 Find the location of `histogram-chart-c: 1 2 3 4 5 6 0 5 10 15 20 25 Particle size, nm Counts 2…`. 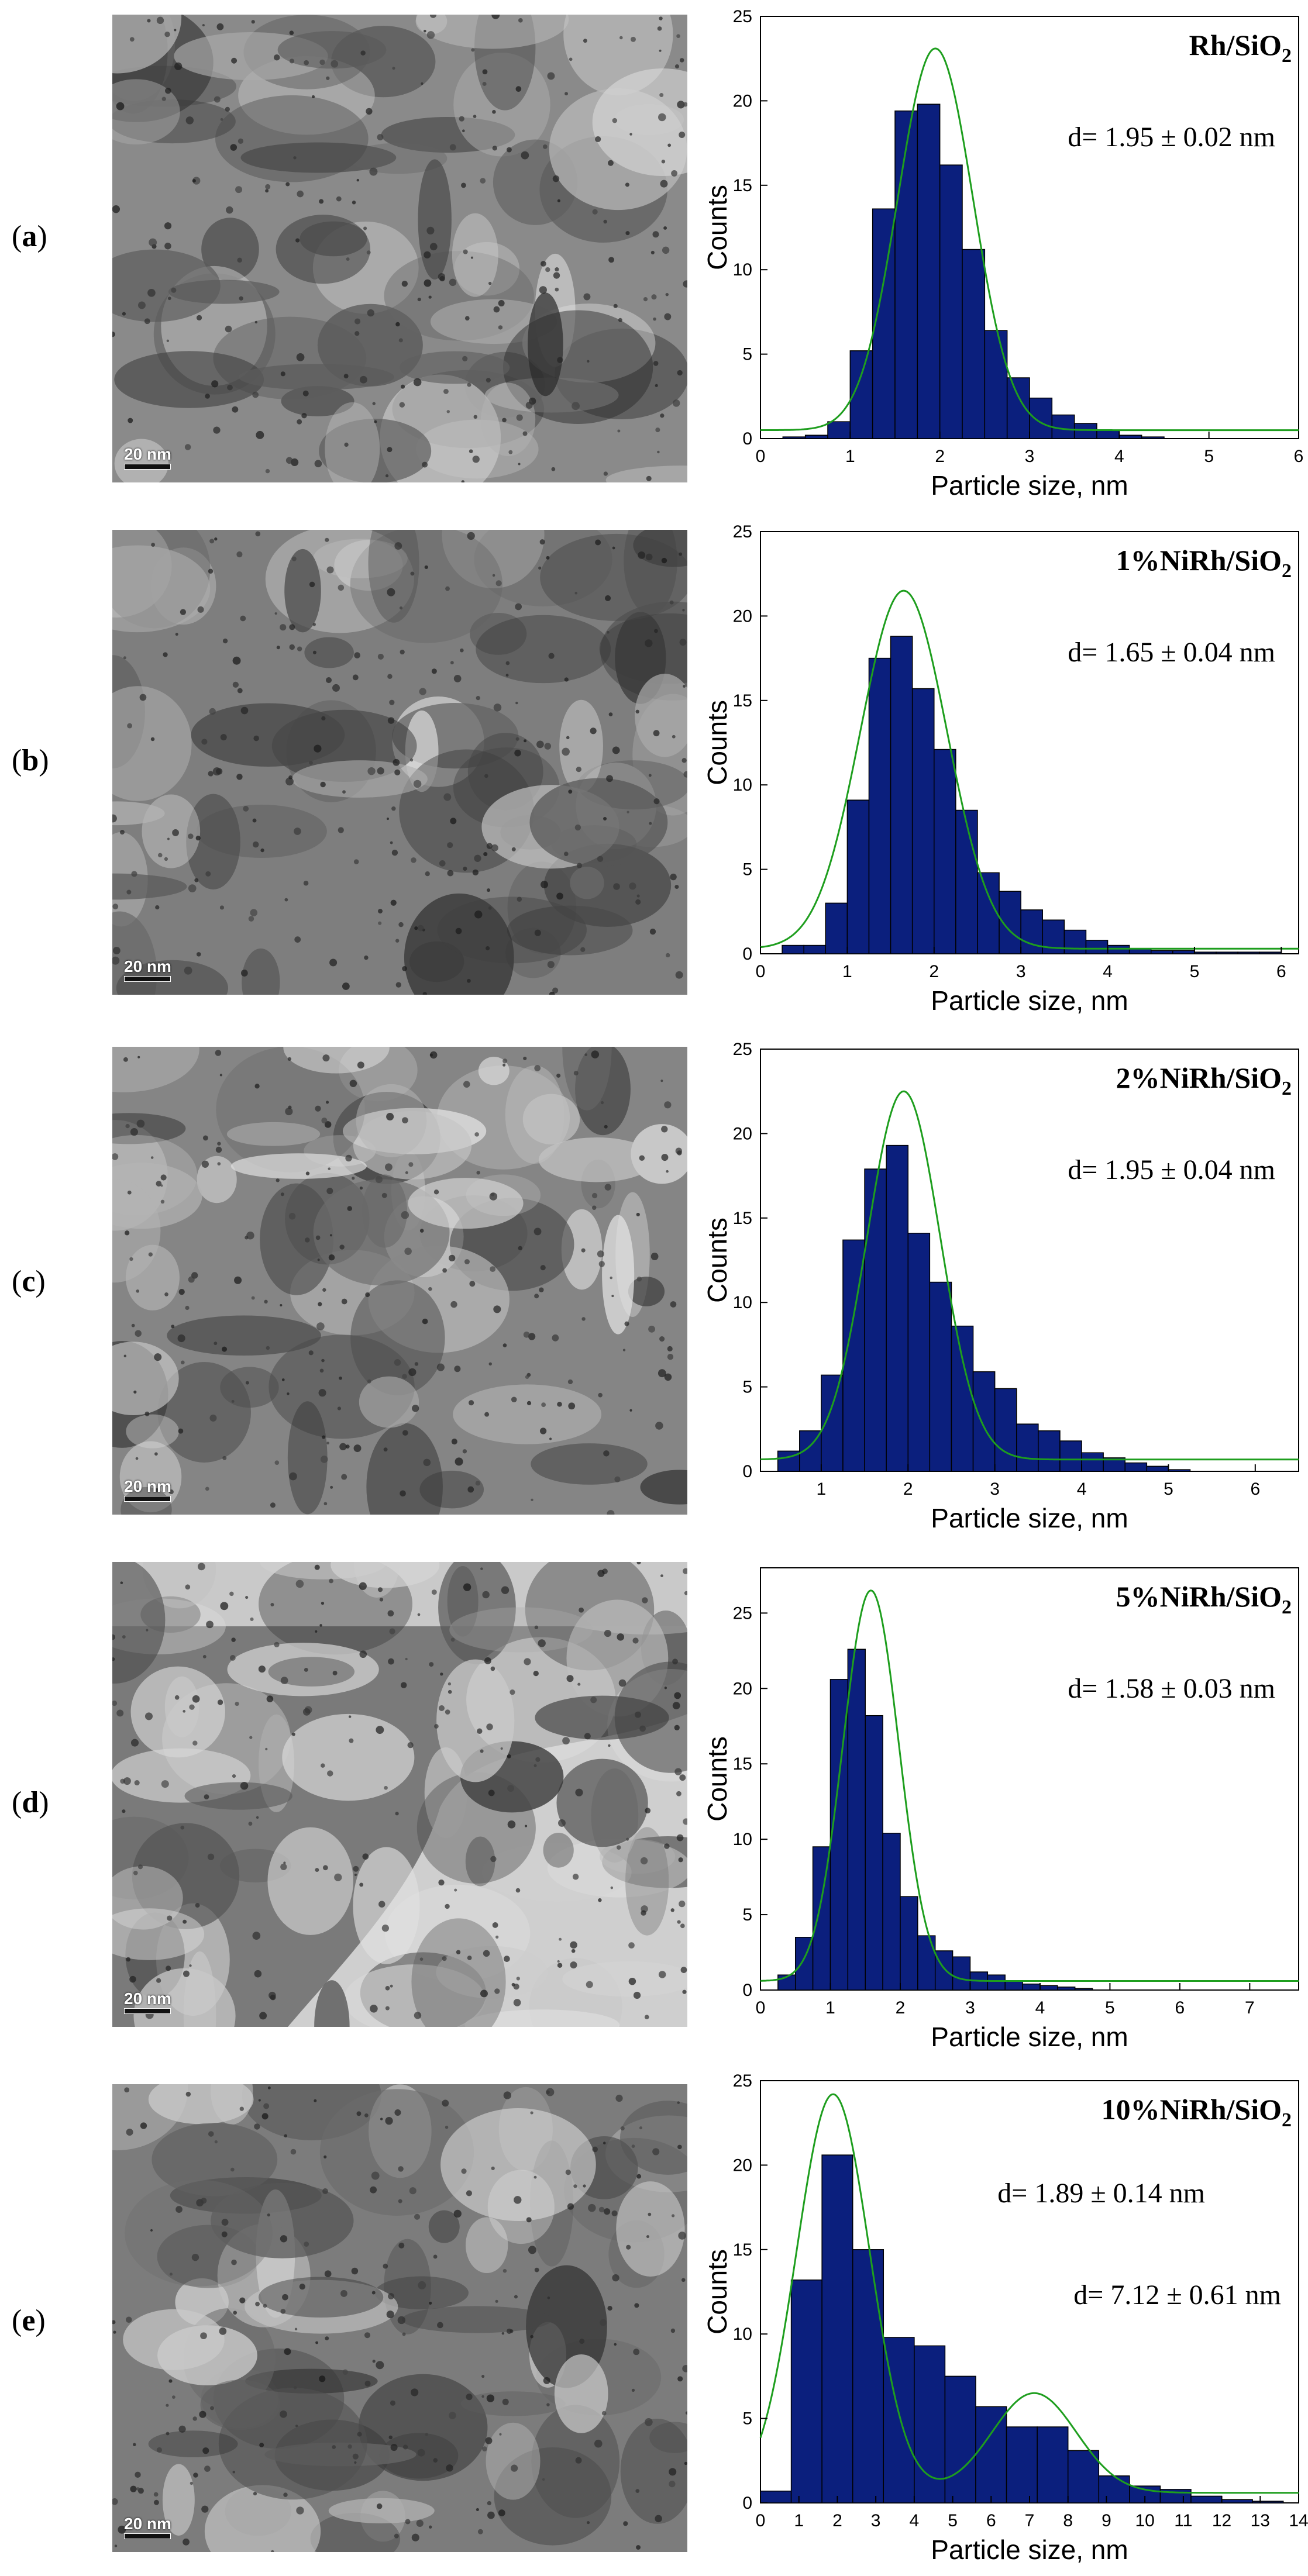

histogram-chart-c: 1 2 3 4 5 6 0 5 10 15 20 25 Particle size, nm Counts 2… is located at coordinates (999, 1291).